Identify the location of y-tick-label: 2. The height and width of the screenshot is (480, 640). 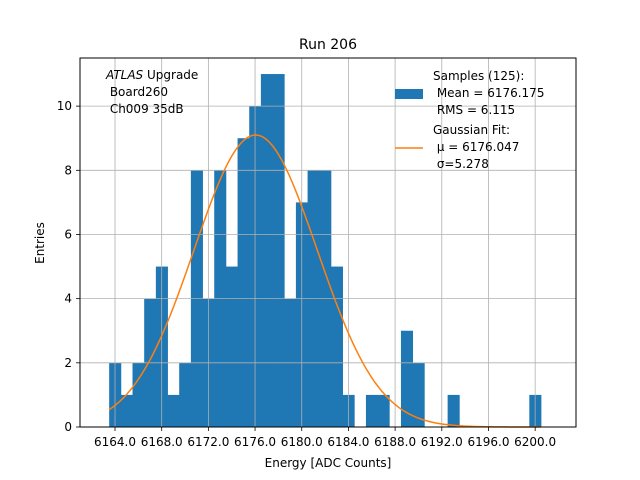
(68, 363).